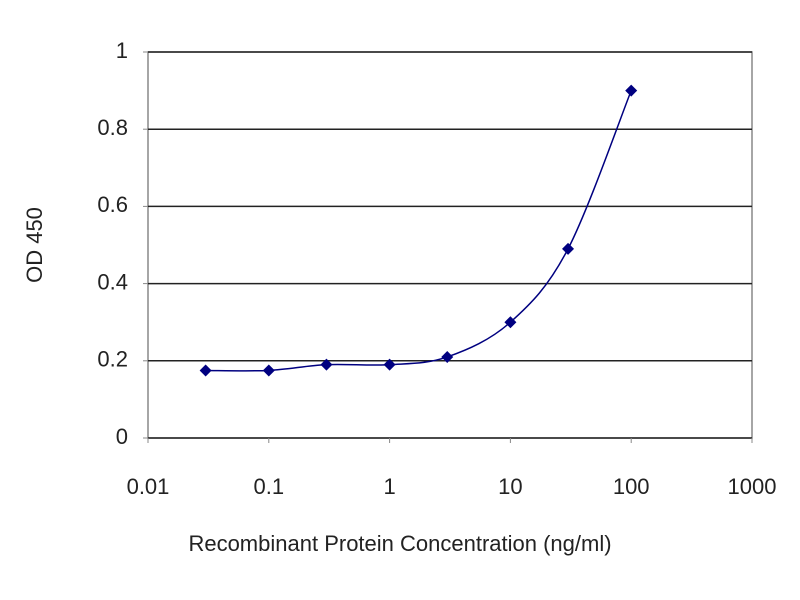  What do you see at coordinates (112, 204) in the screenshot?
I see `y-tick-label: 0.6` at bounding box center [112, 204].